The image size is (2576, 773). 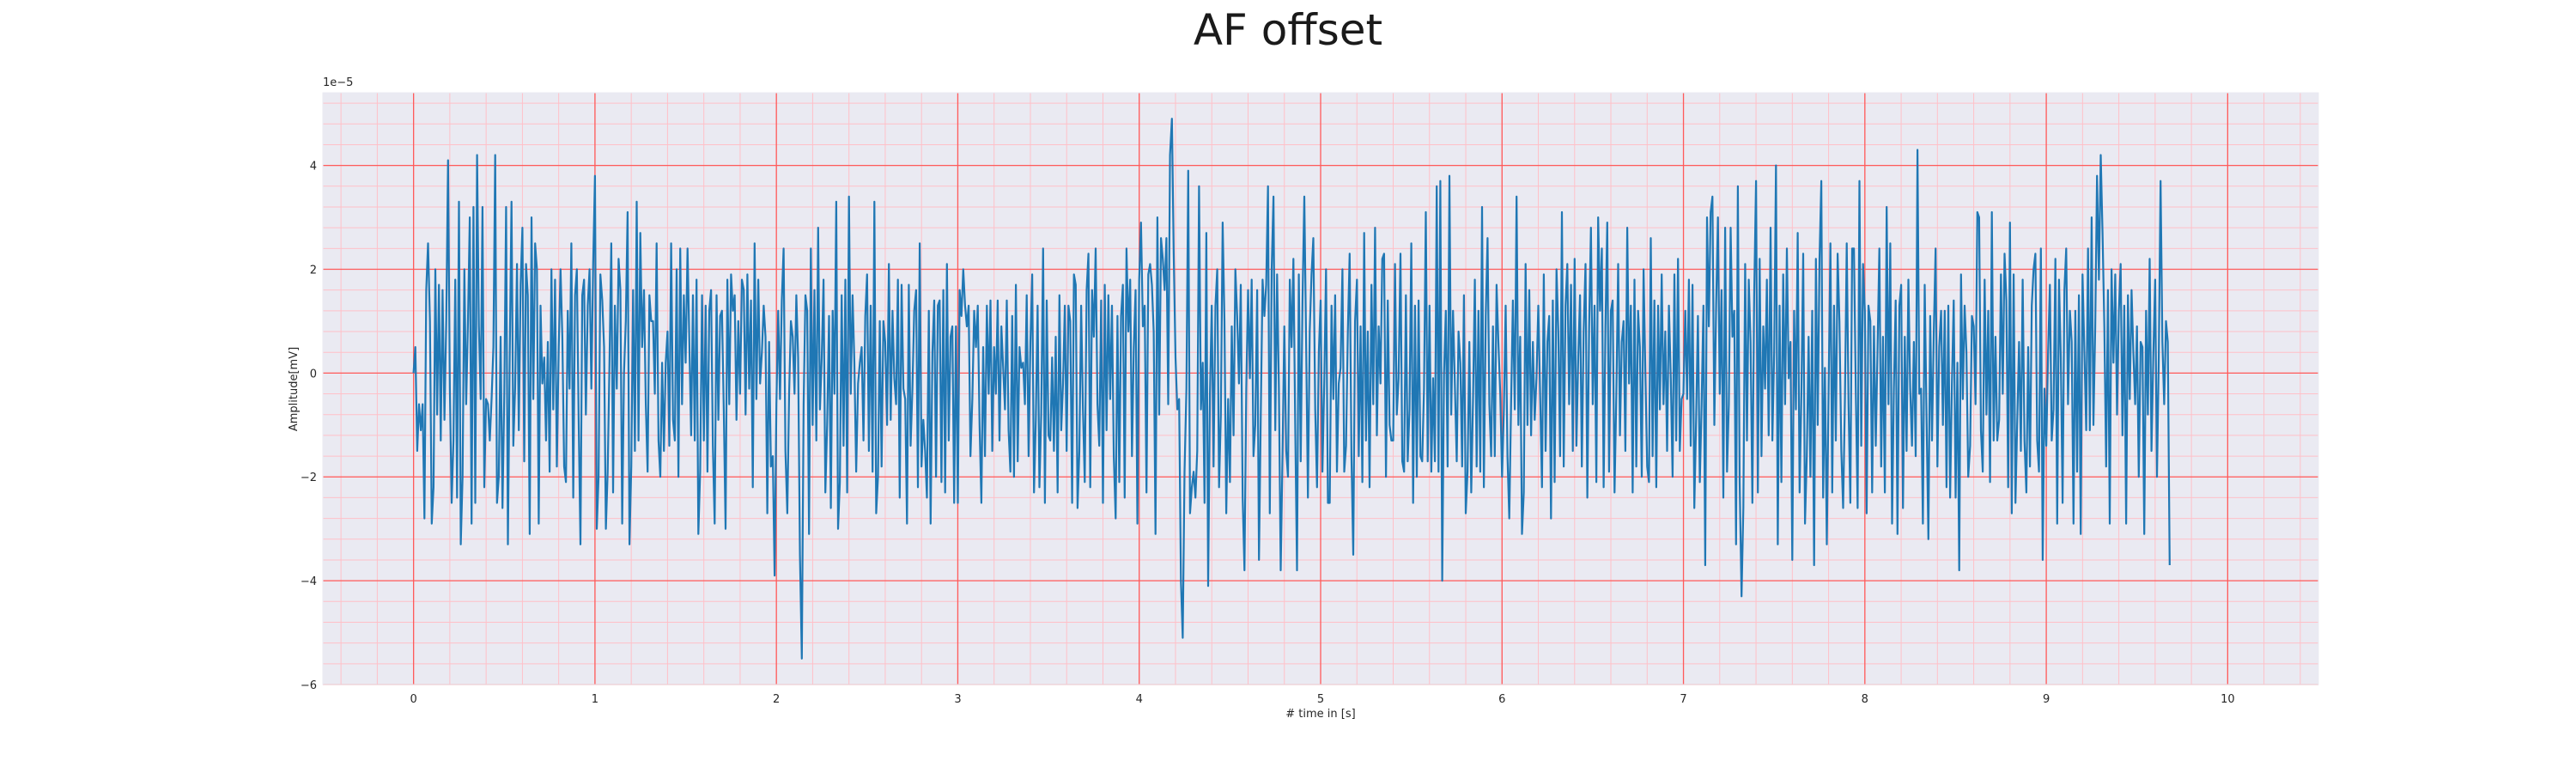 I want to click on x-tick-label: 3, so click(x=958, y=699).